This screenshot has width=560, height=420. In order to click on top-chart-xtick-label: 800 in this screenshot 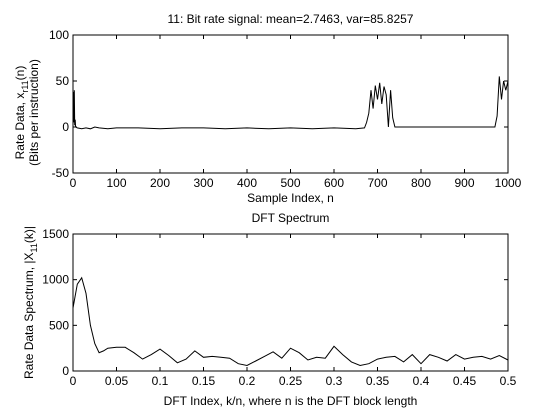, I will do `click(421, 183)`.